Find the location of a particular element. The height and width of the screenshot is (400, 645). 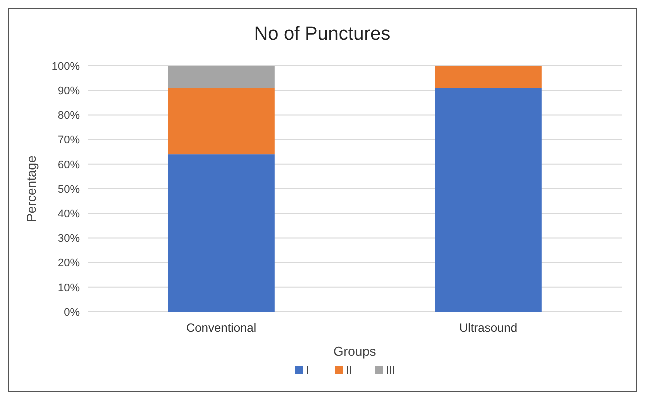

x-tick-label: Ultrasound is located at coordinates (488, 328).